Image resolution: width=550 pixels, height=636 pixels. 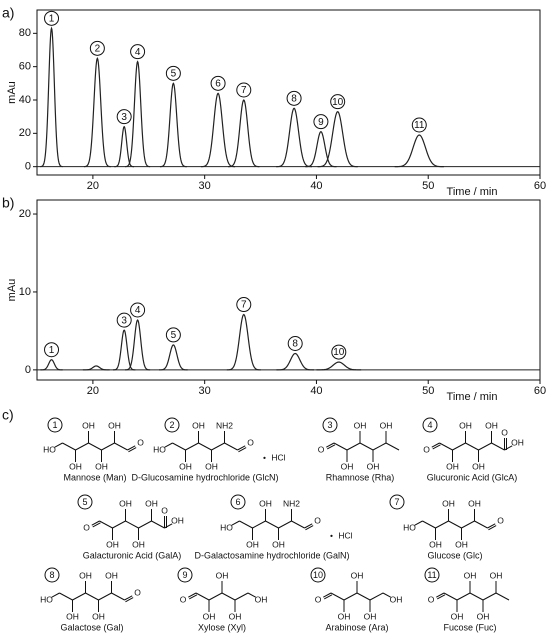 What do you see at coordinates (264, 457) in the screenshot?
I see `salt-label: •` at bounding box center [264, 457].